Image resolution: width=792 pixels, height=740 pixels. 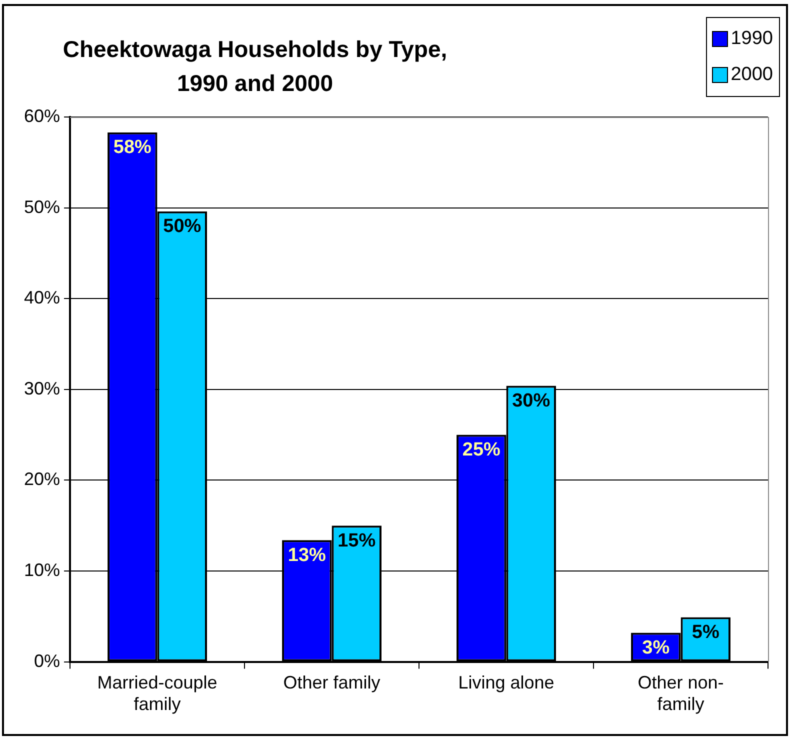 What do you see at coordinates (255, 66) in the screenshot?
I see `chart-title: Cheektowaga Households by Type, 1990 and 2000` at bounding box center [255, 66].